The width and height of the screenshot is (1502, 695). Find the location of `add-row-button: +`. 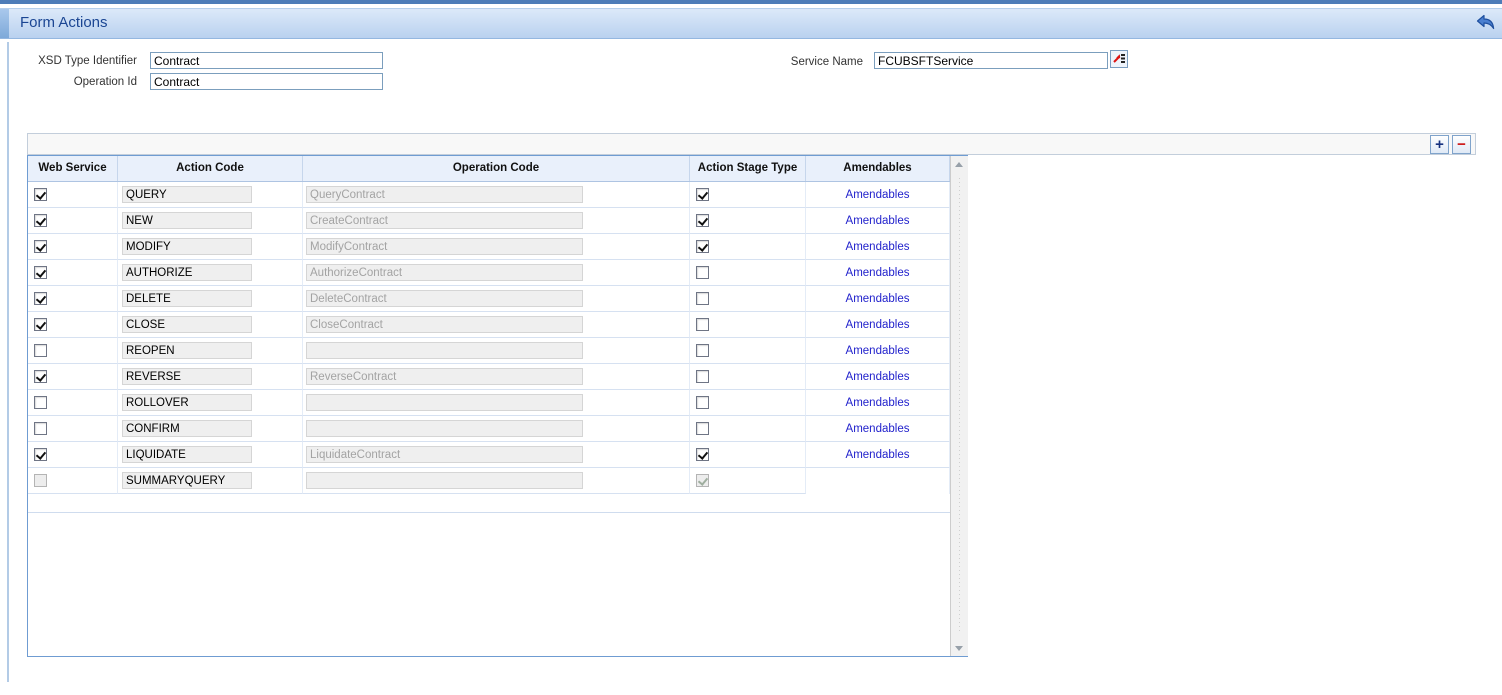

add-row-button: + is located at coordinates (1439, 144).